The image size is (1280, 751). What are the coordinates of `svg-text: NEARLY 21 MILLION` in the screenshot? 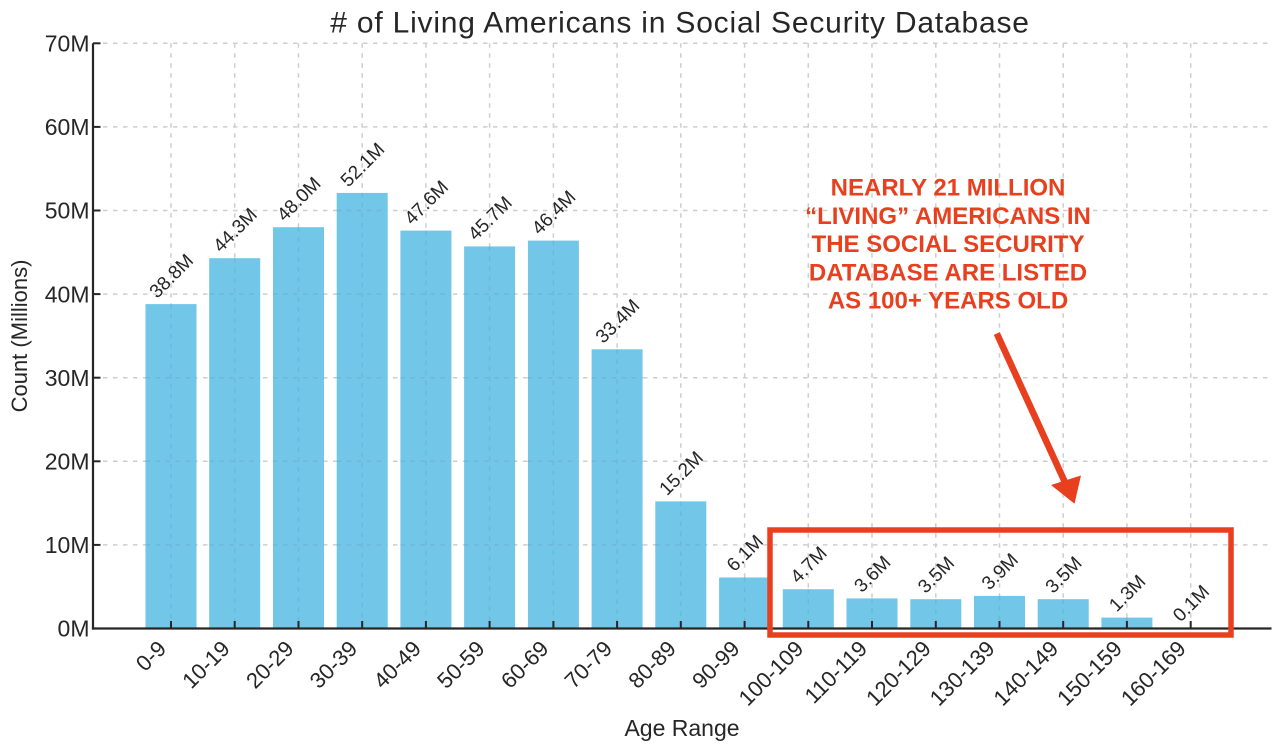 It's located at (948, 188).